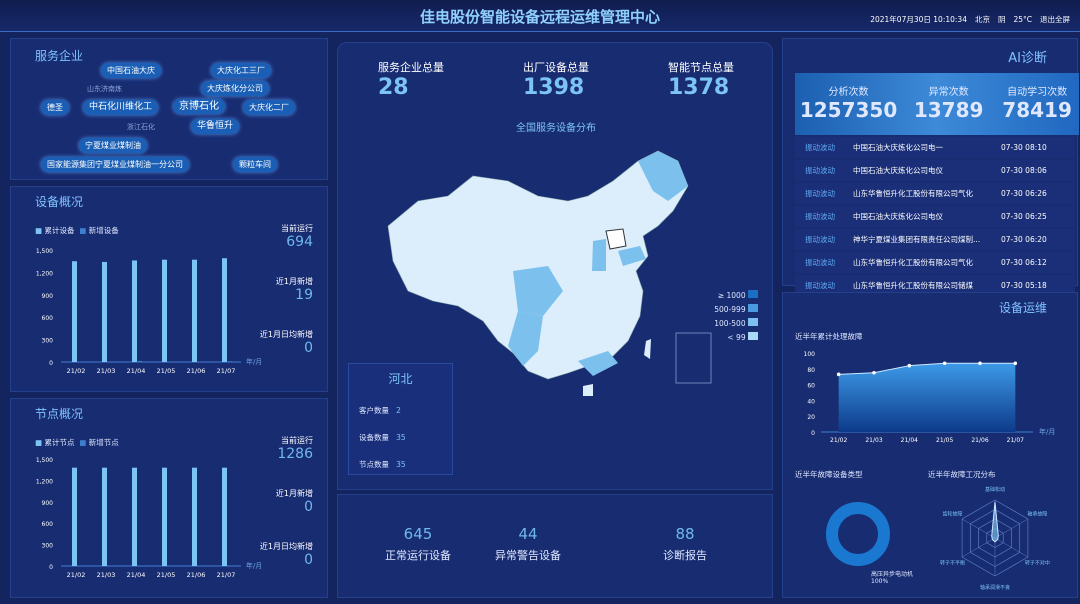  What do you see at coordinates (848, 110) in the screenshot?
I see `counter-value: 1257350` at bounding box center [848, 110].